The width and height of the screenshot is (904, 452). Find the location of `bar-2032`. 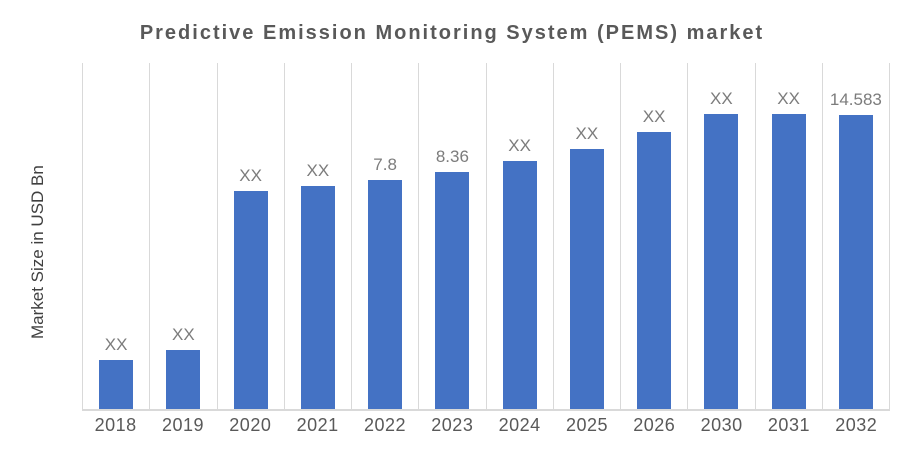

bar-2032 is located at coordinates (855, 262).